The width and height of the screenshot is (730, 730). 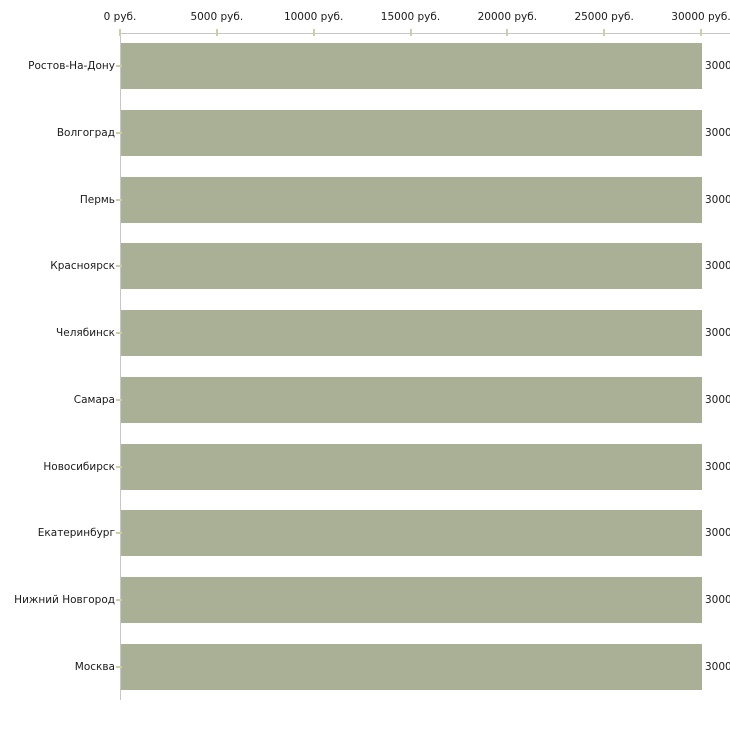 I want to click on y-tick-label: Волгоград, so click(x=85, y=133).